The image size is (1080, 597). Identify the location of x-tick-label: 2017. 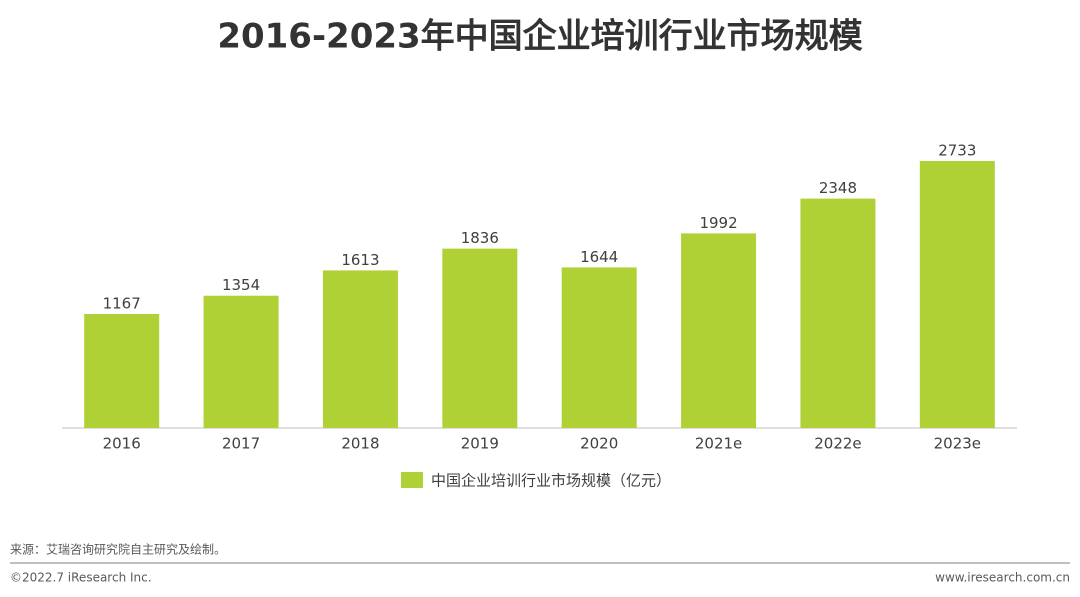
(241, 444).